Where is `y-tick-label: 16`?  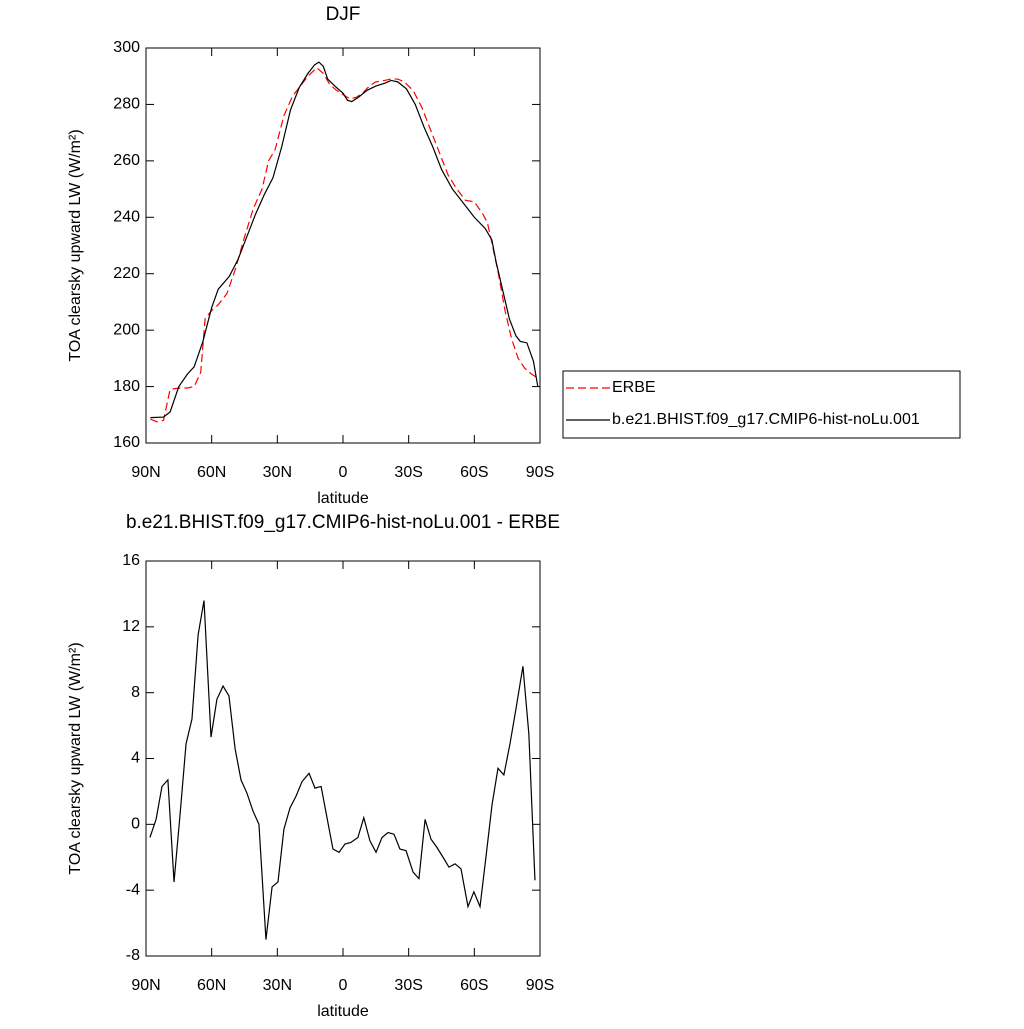
y-tick-label: 16 is located at coordinates (131, 560).